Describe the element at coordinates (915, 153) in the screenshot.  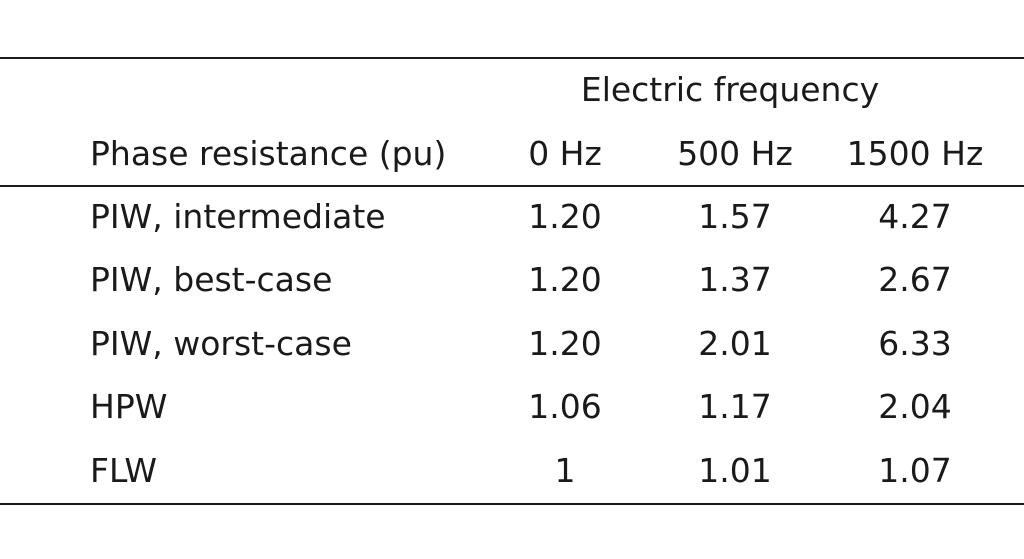
I see `column-header: 1500 Hz` at that location.